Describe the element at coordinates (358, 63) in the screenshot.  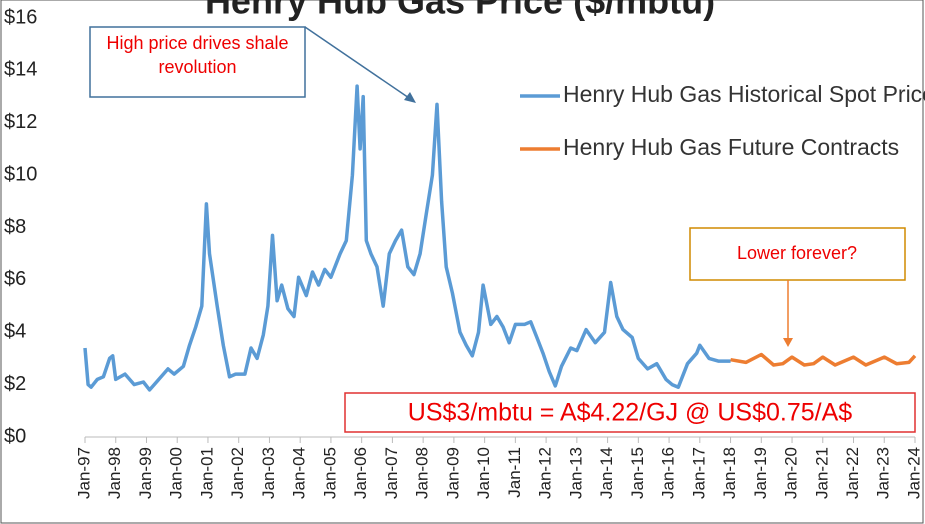
I see `annotation-arrow` at that location.